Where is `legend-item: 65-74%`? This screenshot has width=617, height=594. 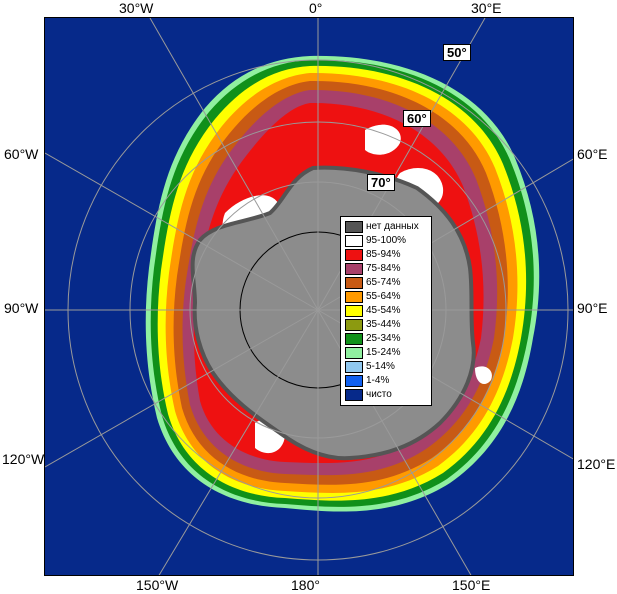 legend-item: 65-74% is located at coordinates (386, 282).